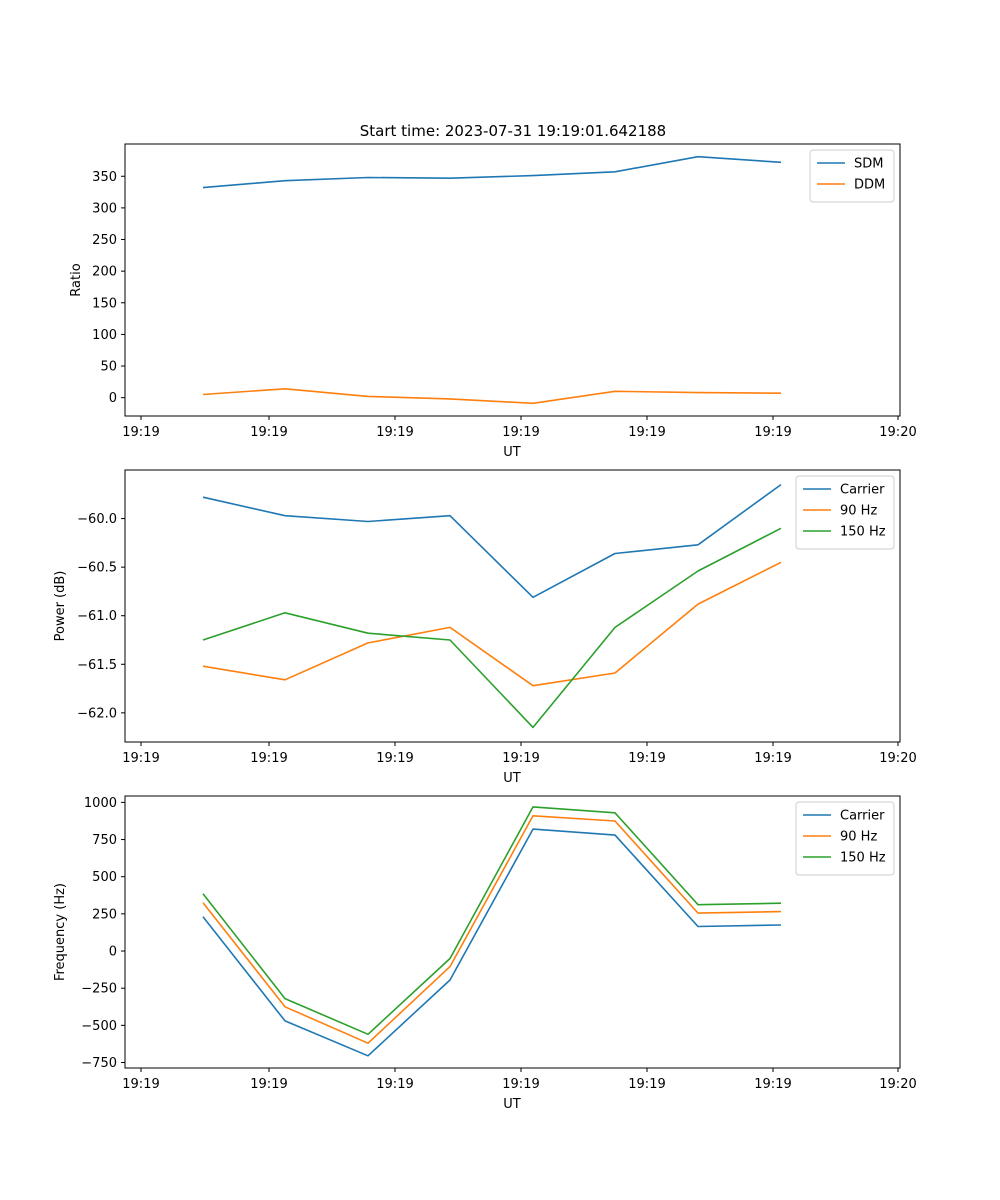 The width and height of the screenshot is (1000, 1200). What do you see at coordinates (100, 803) in the screenshot?
I see `y-tick-label: 1000` at bounding box center [100, 803].